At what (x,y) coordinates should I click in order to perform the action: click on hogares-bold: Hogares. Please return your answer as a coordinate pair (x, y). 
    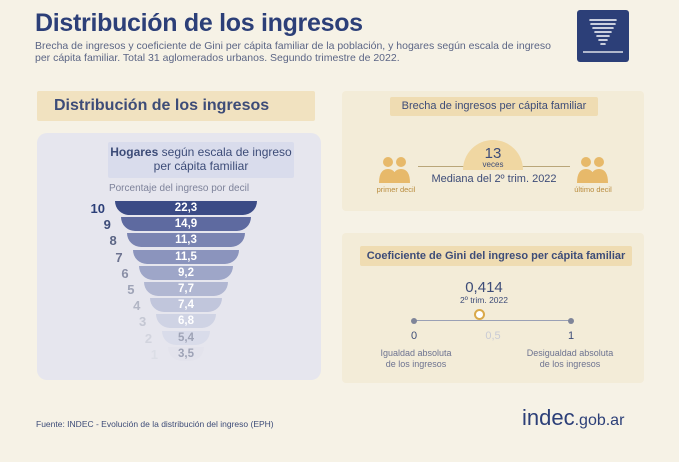
    Looking at the image, I should click on (134, 152).